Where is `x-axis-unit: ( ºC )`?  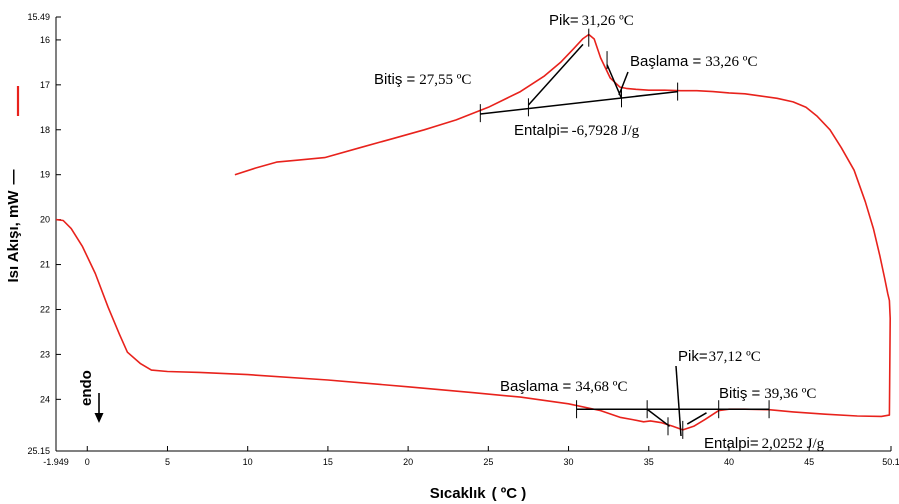
x-axis-unit: ( ºC ) is located at coordinates (509, 493).